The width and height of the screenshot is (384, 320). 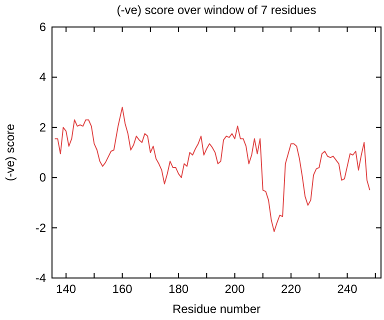 I want to click on x-tick-label: 220, so click(x=291, y=289).